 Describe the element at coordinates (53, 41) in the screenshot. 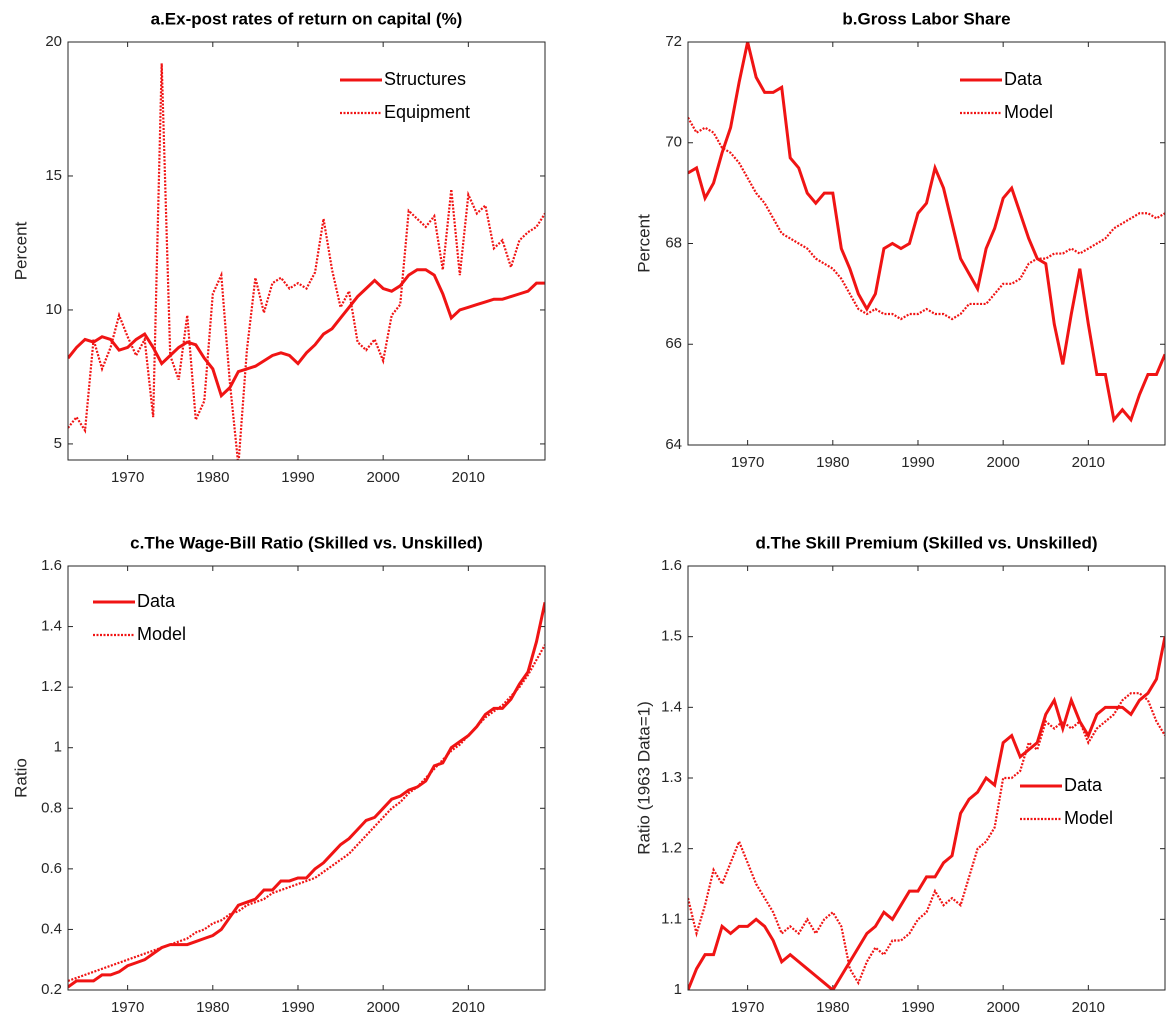

I see `y-tick-label: 20` at that location.